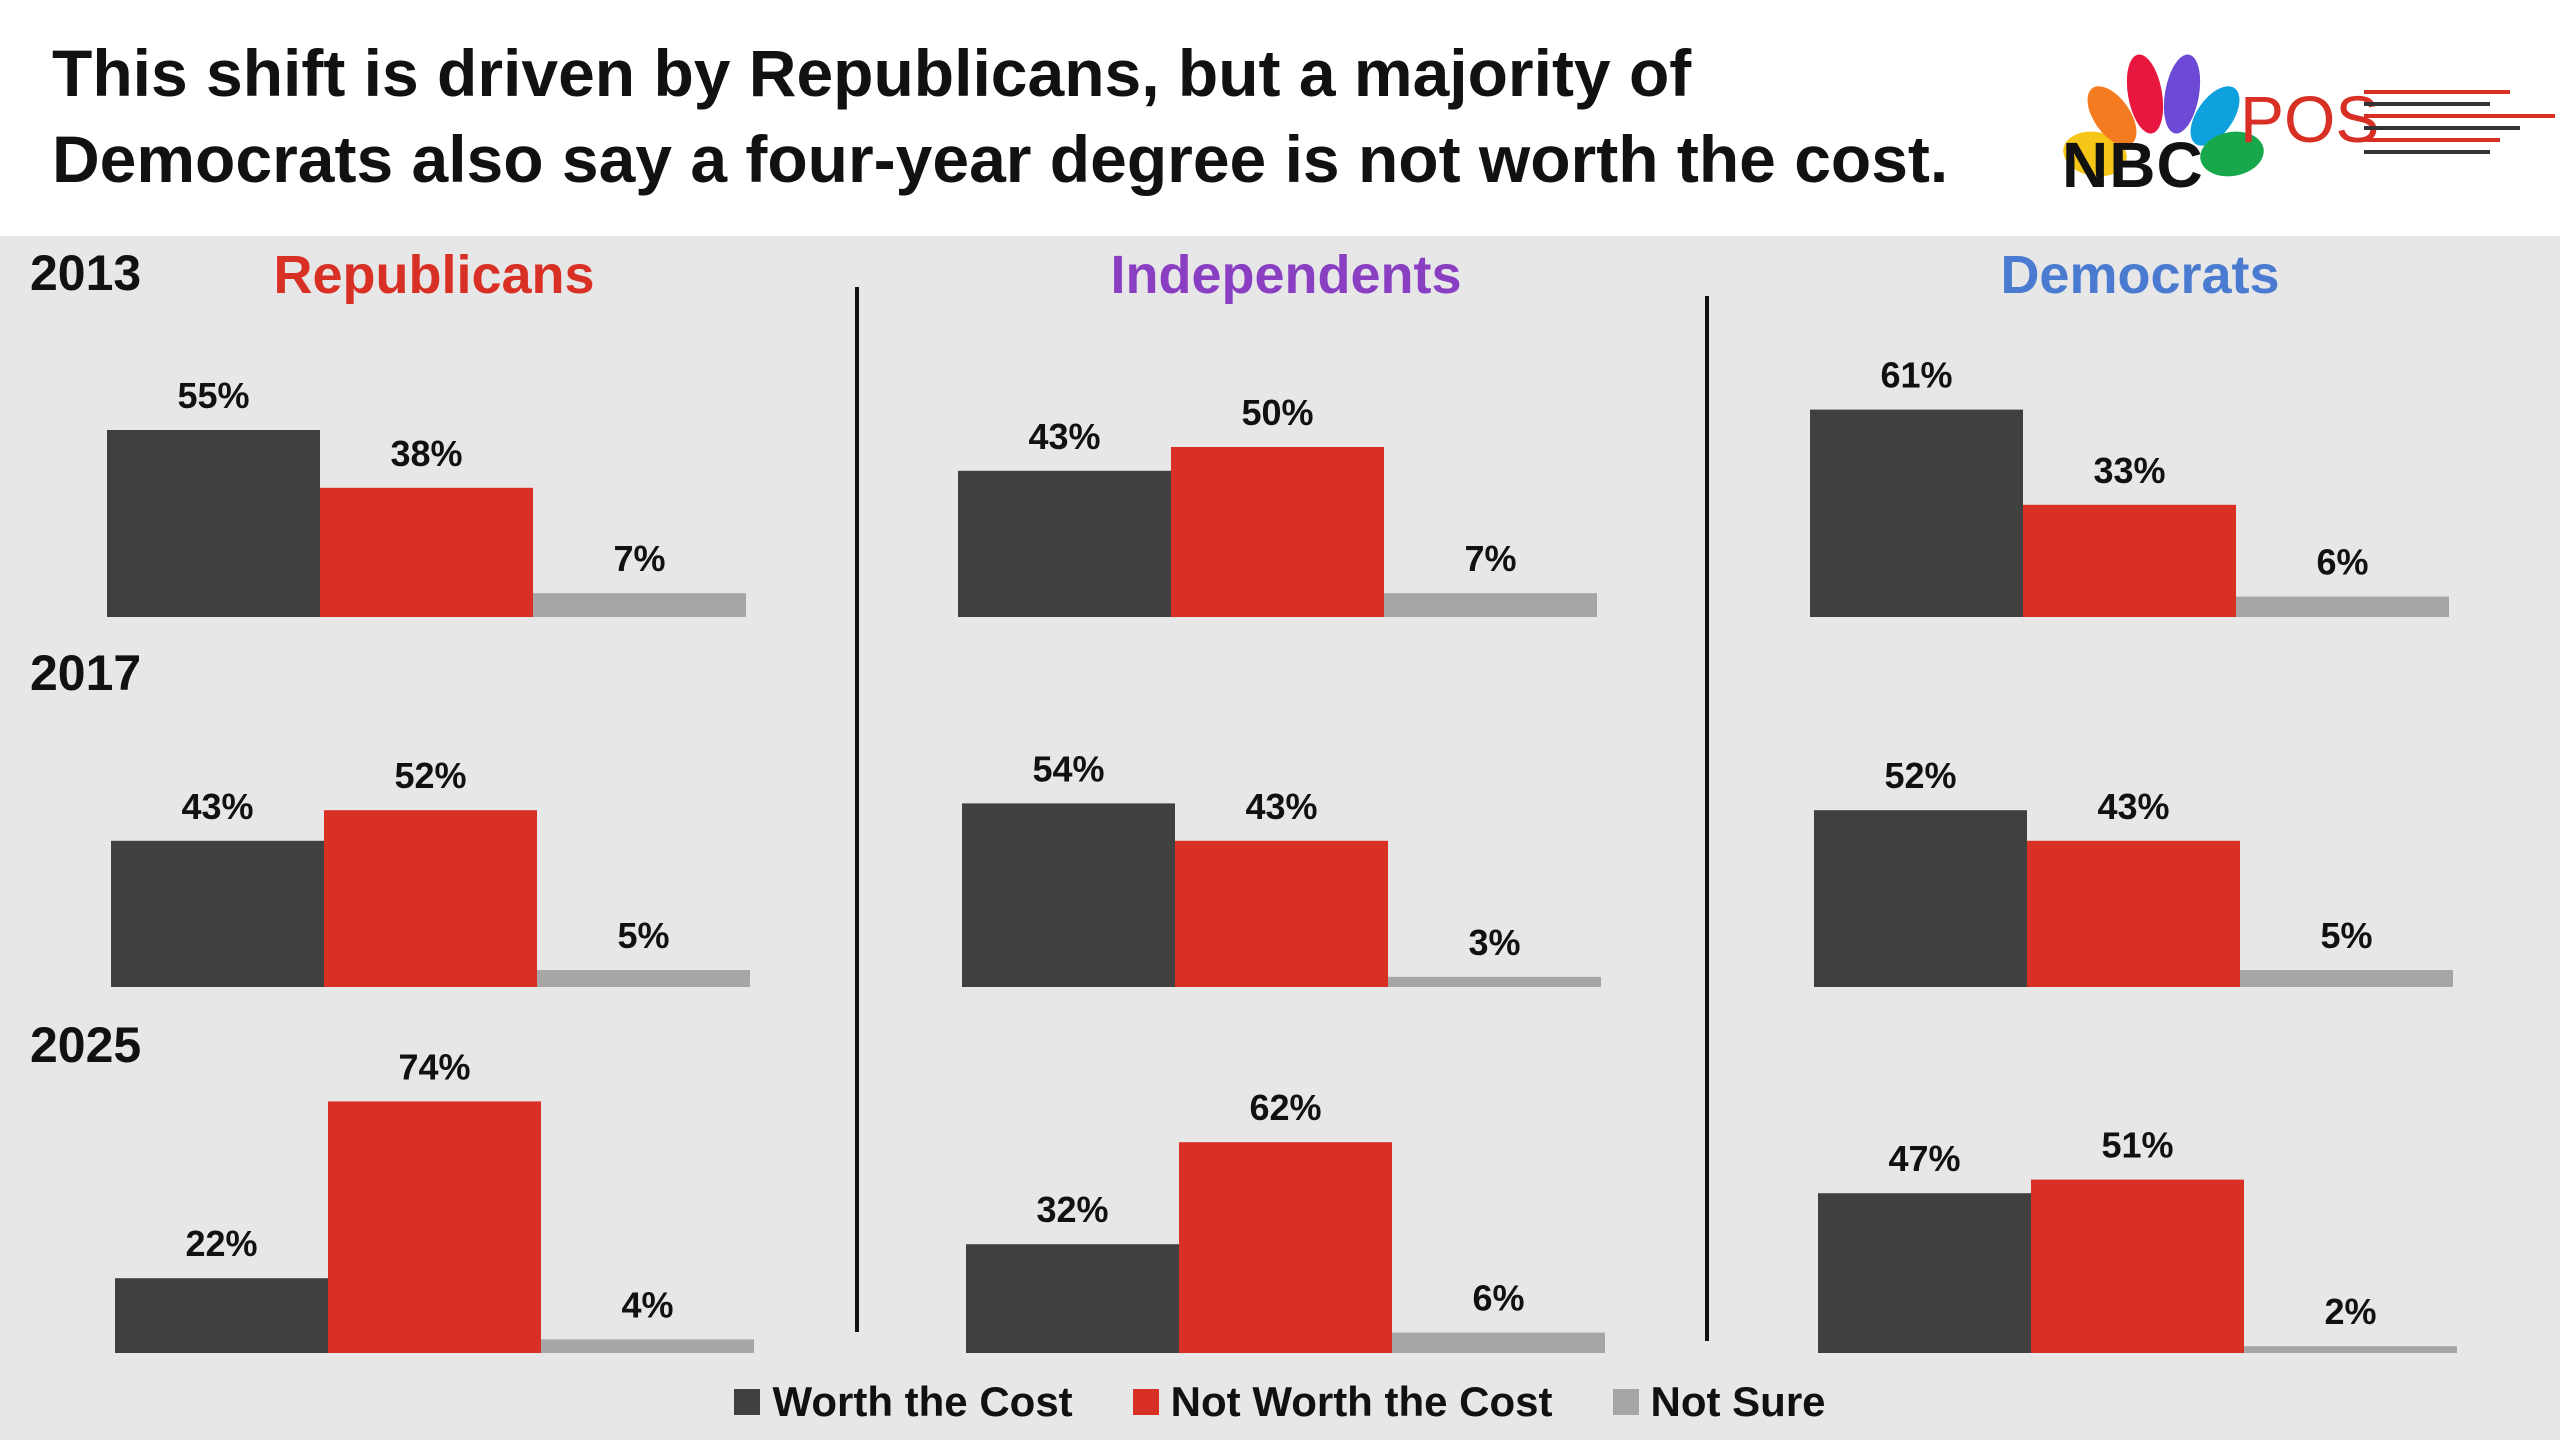  What do you see at coordinates (221, 1243) in the screenshot?
I see `data-label-republicans-2025-worth: 22%` at bounding box center [221, 1243].